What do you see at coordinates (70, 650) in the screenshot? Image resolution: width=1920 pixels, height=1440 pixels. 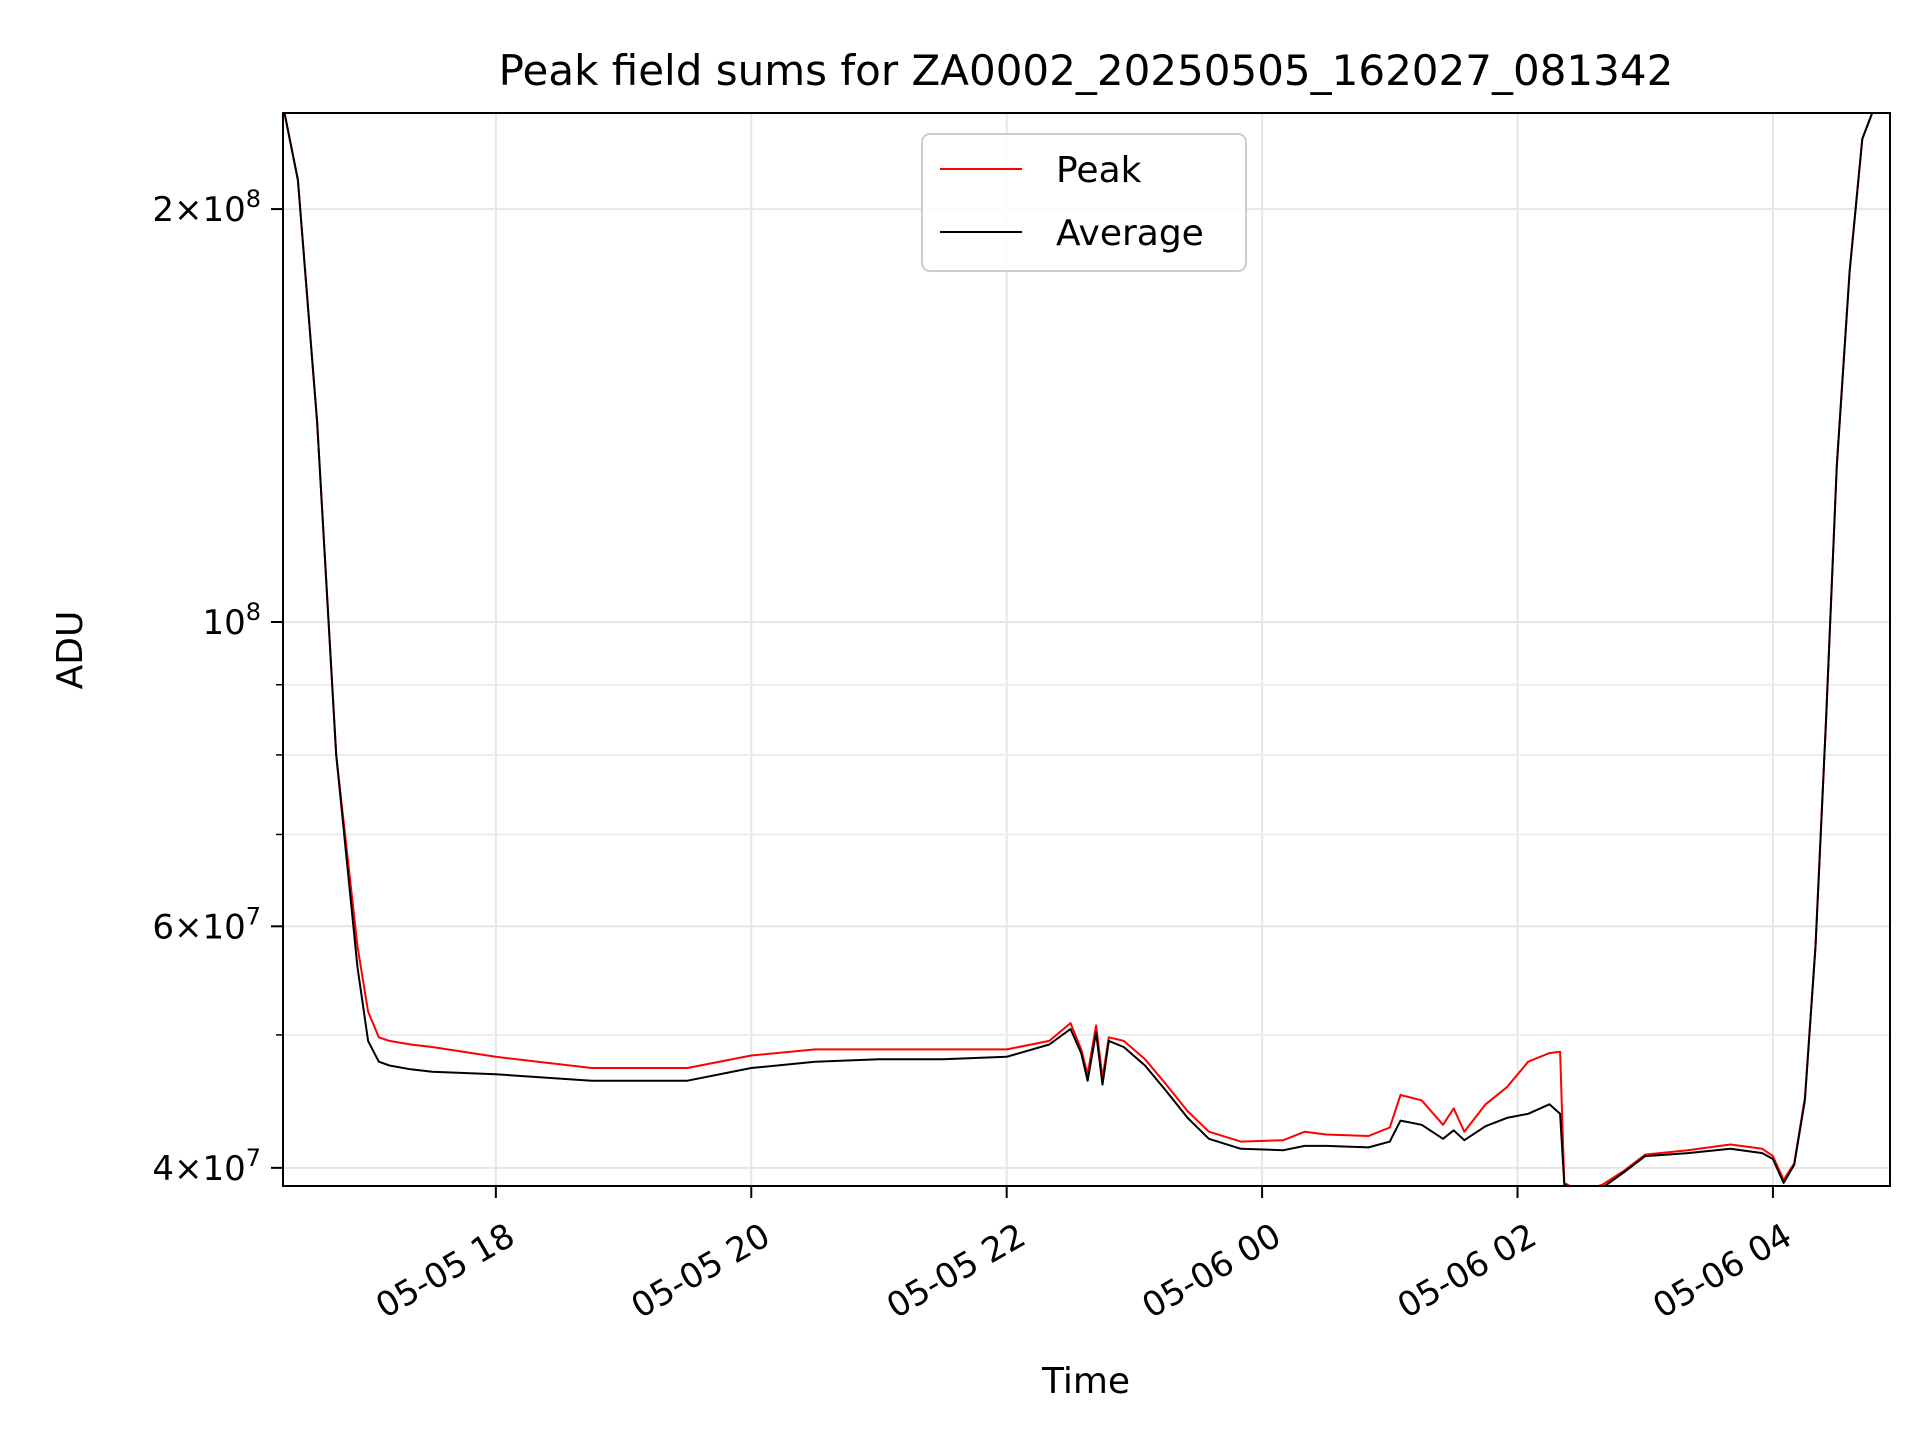 I see `y-axis-label: ADU` at bounding box center [70, 650].